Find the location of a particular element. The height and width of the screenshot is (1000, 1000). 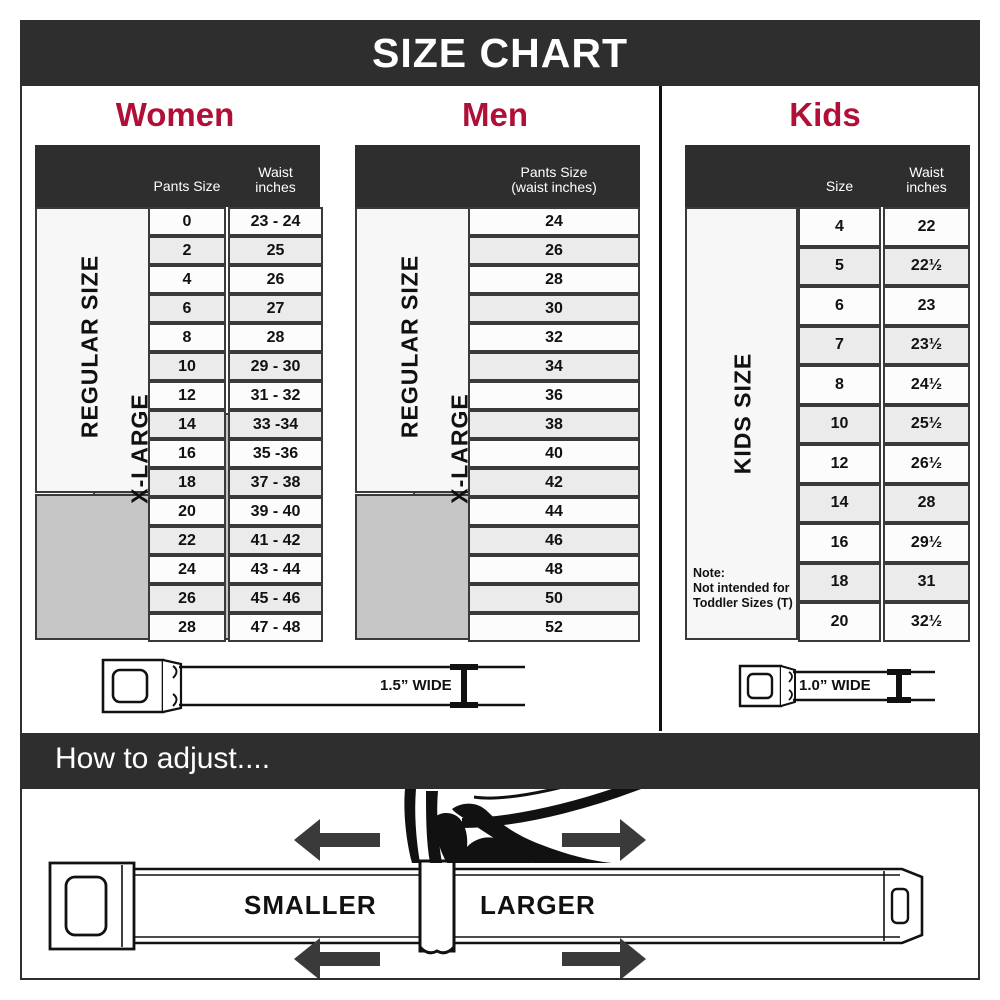

table-cell-waist: 45 - 46 is located at coordinates (275, 598).